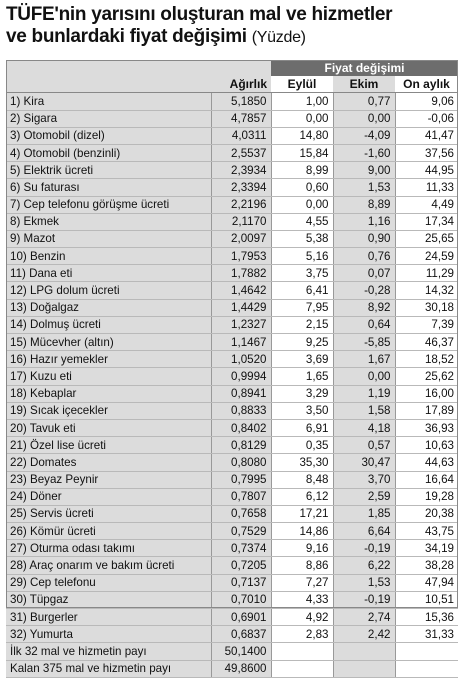 The height and width of the screenshot is (678, 464). What do you see at coordinates (426, 548) in the screenshot?
I see `ten-month-cell: 34,19` at bounding box center [426, 548].